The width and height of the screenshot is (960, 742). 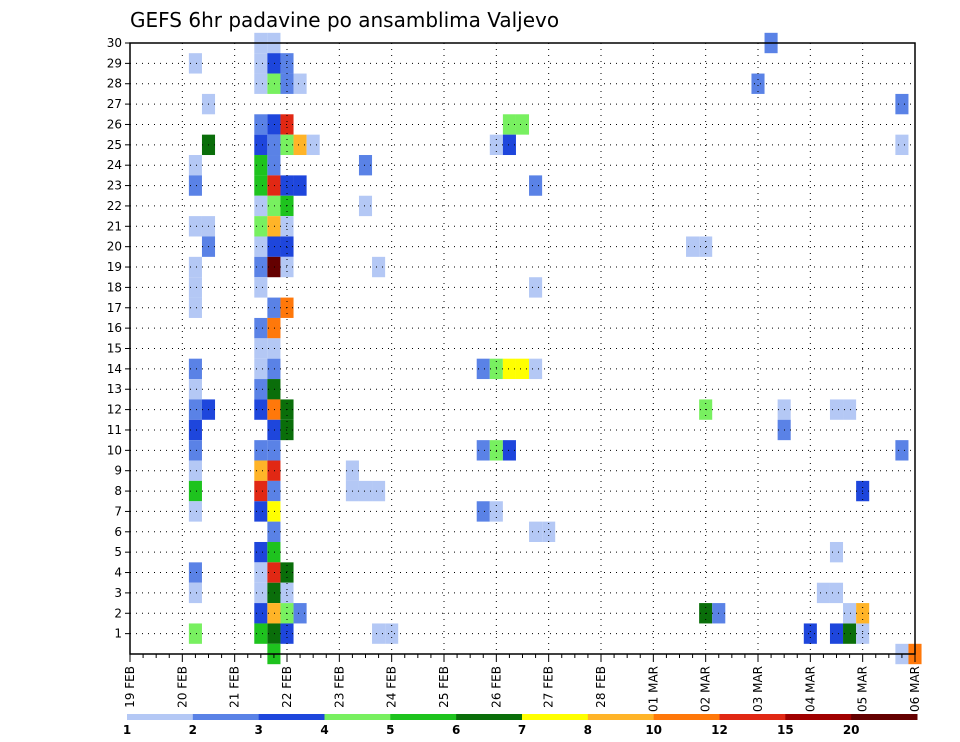 What do you see at coordinates (588, 730) in the screenshot?
I see `colorbar-label: 8` at bounding box center [588, 730].